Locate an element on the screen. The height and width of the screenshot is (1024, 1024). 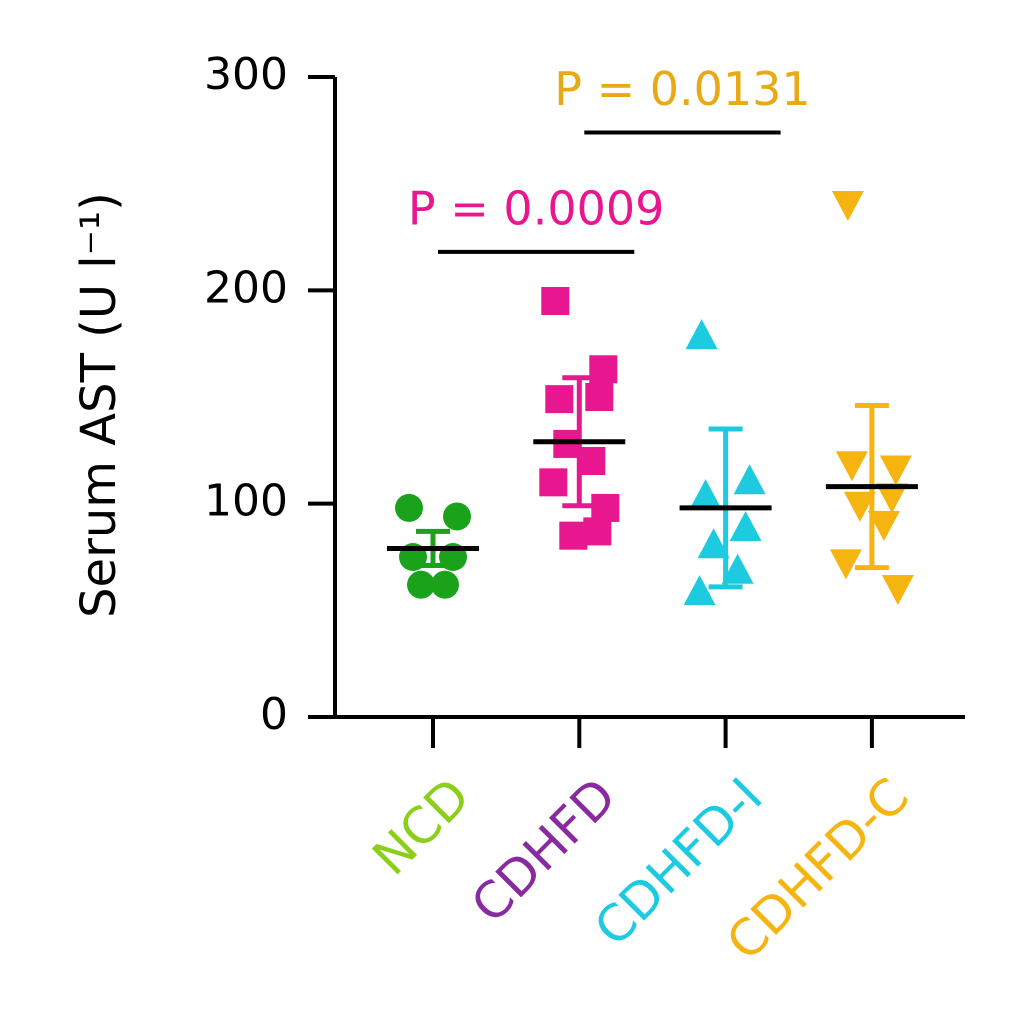
y-tick-label: 100 is located at coordinates (246, 501).